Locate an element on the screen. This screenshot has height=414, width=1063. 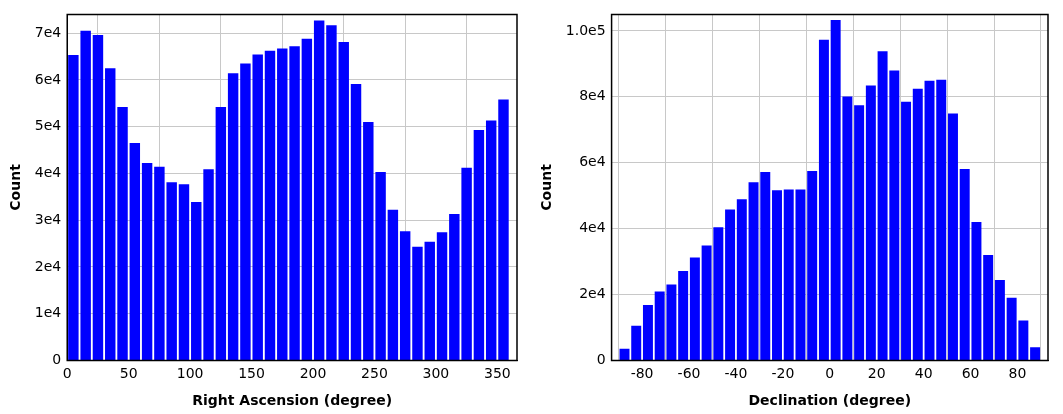
x-tick-label: -40 is located at coordinates (736, 373).